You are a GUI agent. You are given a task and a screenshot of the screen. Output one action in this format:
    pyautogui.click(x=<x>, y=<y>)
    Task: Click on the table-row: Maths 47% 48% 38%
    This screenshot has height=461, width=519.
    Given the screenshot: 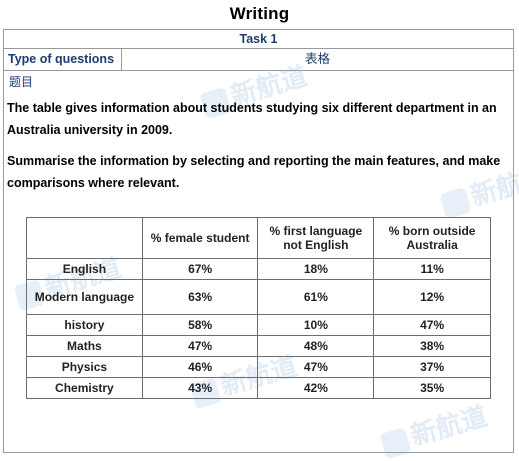 What is the action you would take?
    pyautogui.click(x=258, y=346)
    